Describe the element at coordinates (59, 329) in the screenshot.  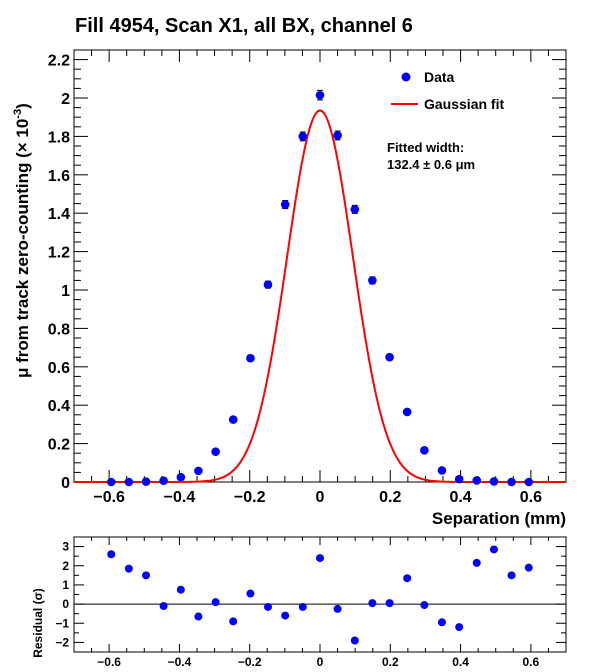
I see `y-tick-label: 0.8` at that location.